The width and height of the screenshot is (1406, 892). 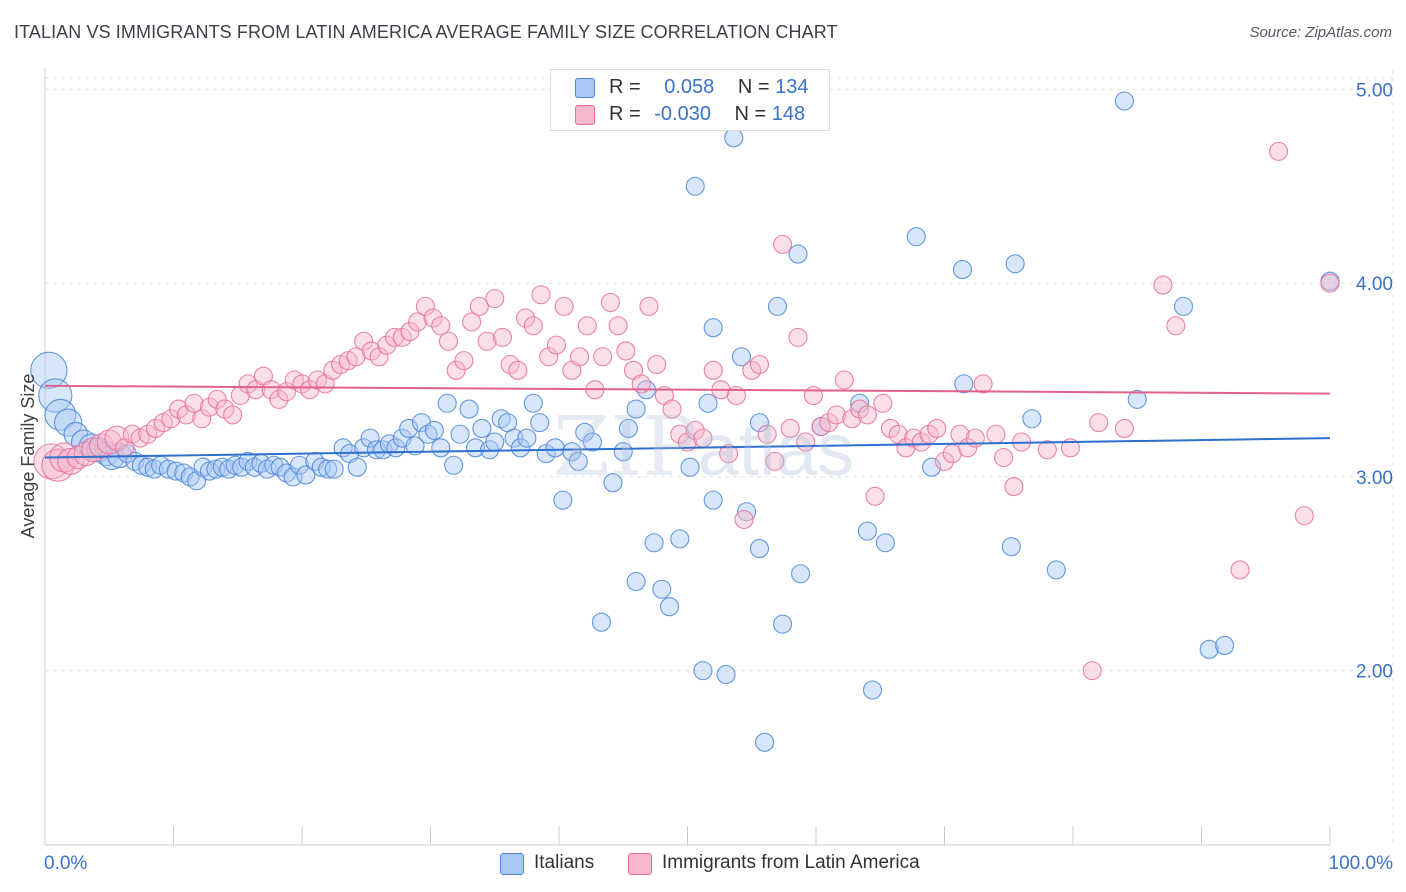 What do you see at coordinates (1361, 863) in the screenshot?
I see `x-tick-label-end: 100.0%` at bounding box center [1361, 863].